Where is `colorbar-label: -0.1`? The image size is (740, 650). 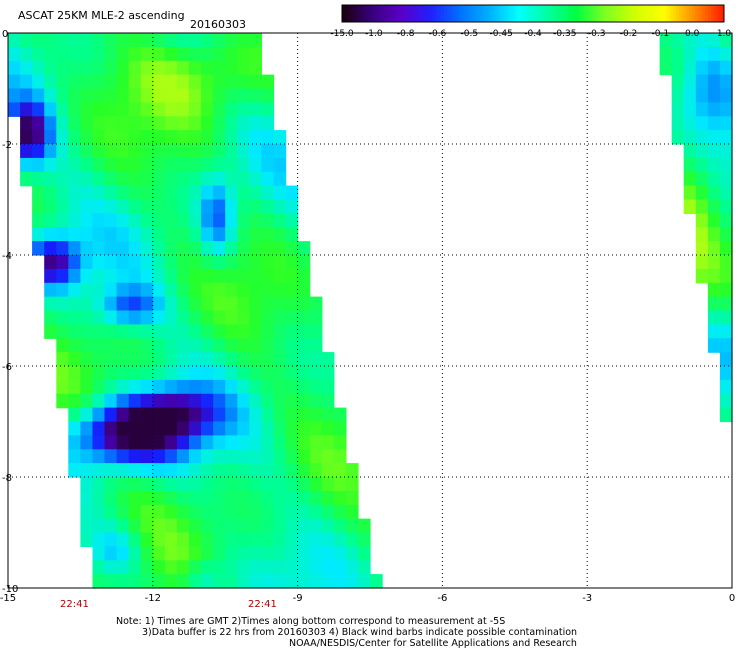
colorbar-label: -0.1 is located at coordinates (661, 34).